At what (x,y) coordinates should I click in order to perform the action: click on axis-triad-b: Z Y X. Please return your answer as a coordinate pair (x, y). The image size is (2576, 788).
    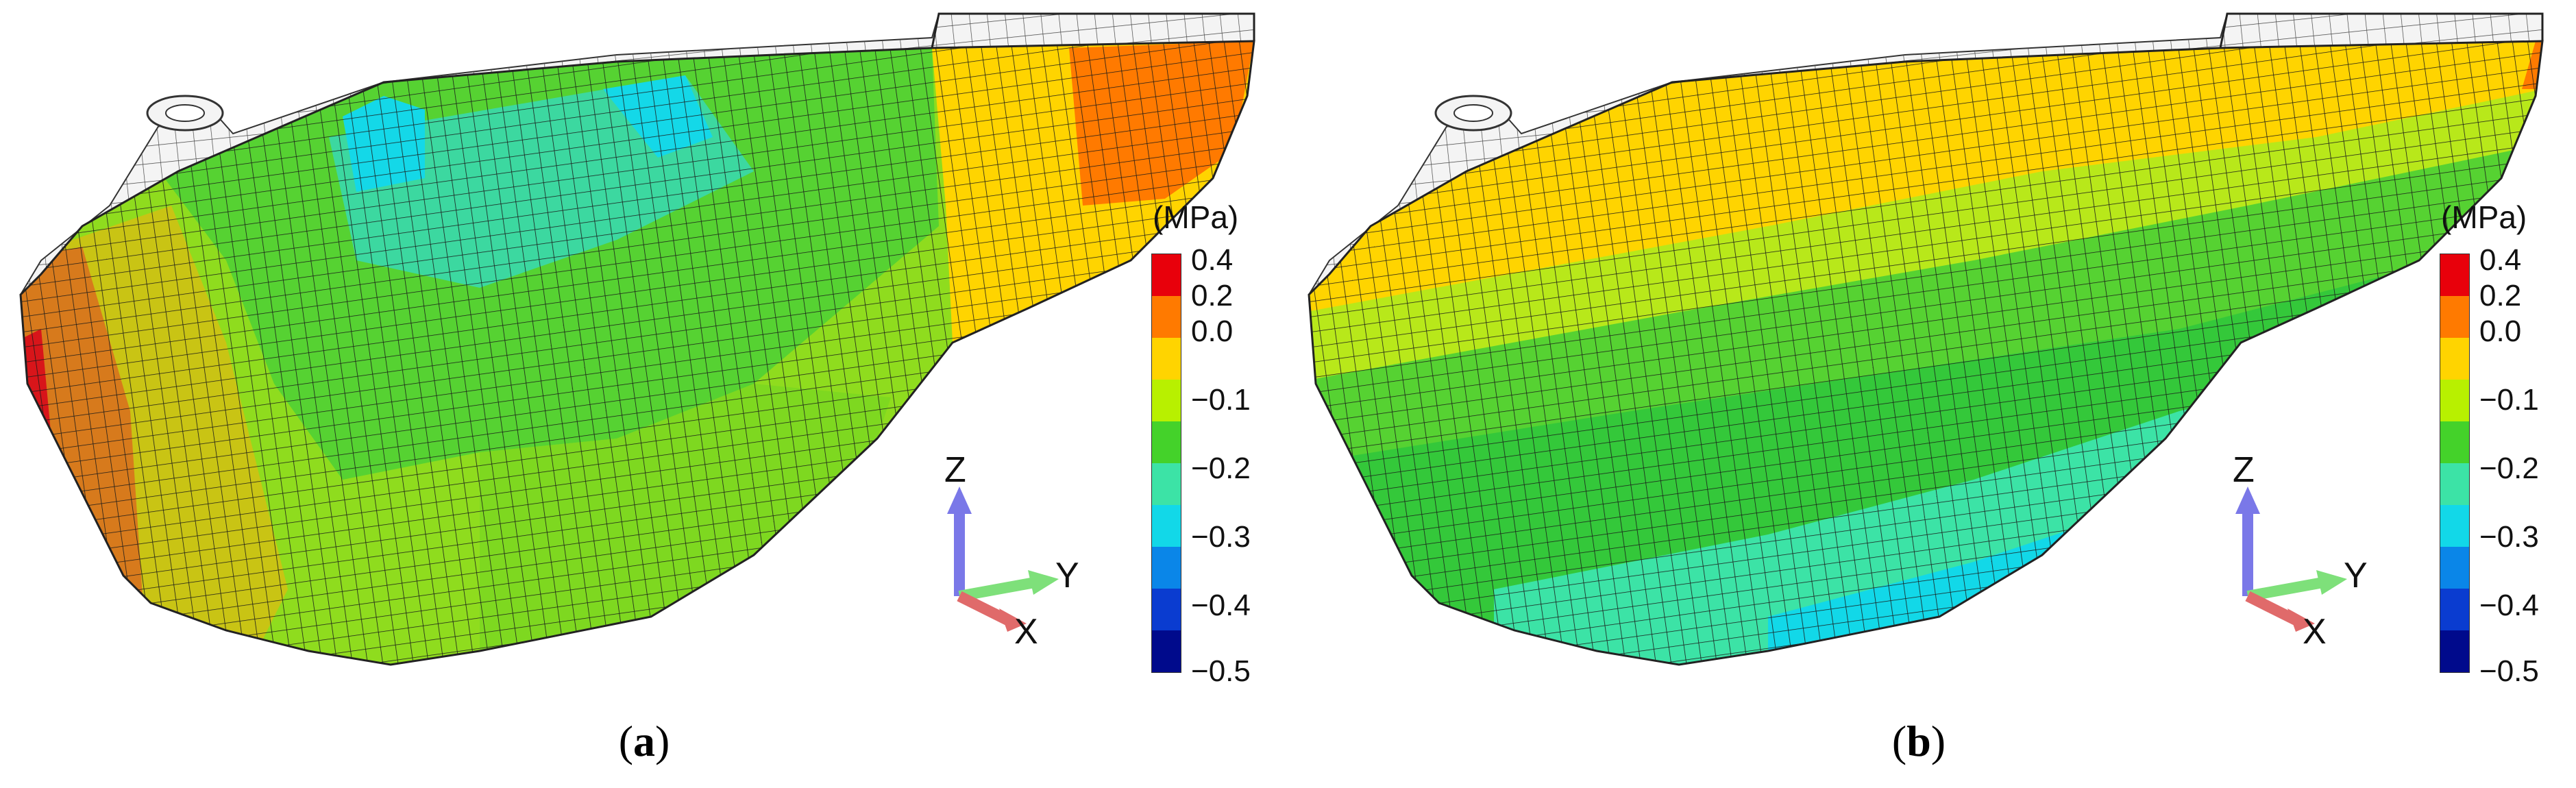
    Looking at the image, I should click on (2289, 554).